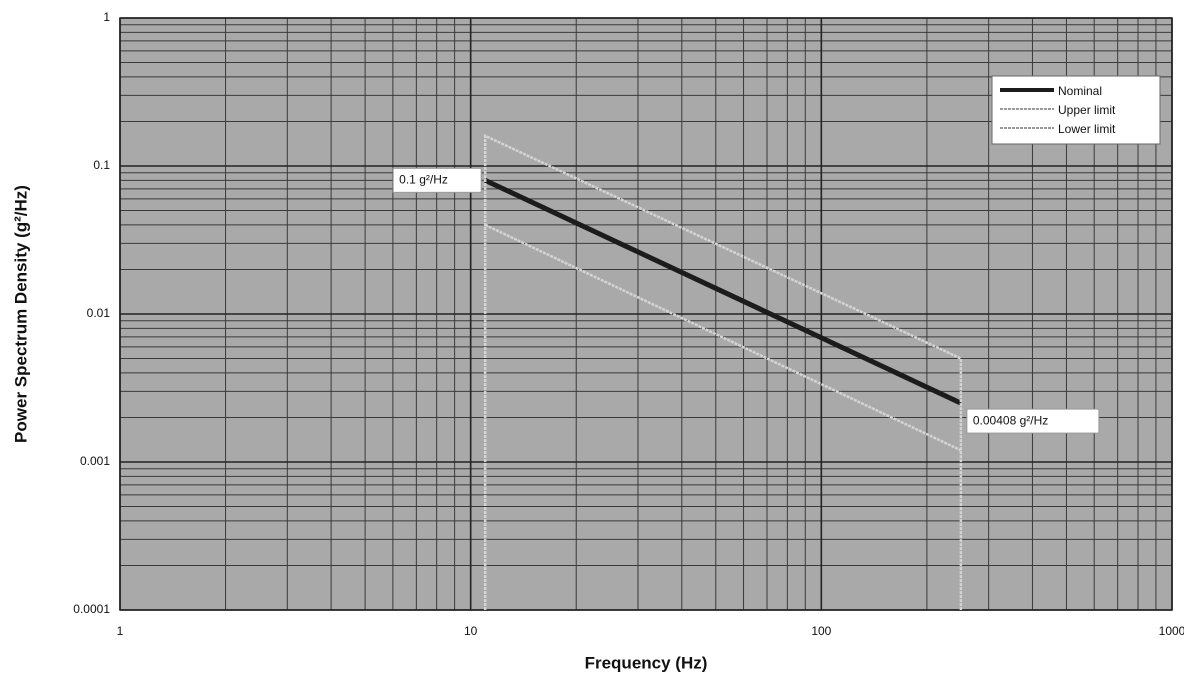 The image size is (1184, 683). I want to click on legend-label: Nominal, so click(1080, 91).